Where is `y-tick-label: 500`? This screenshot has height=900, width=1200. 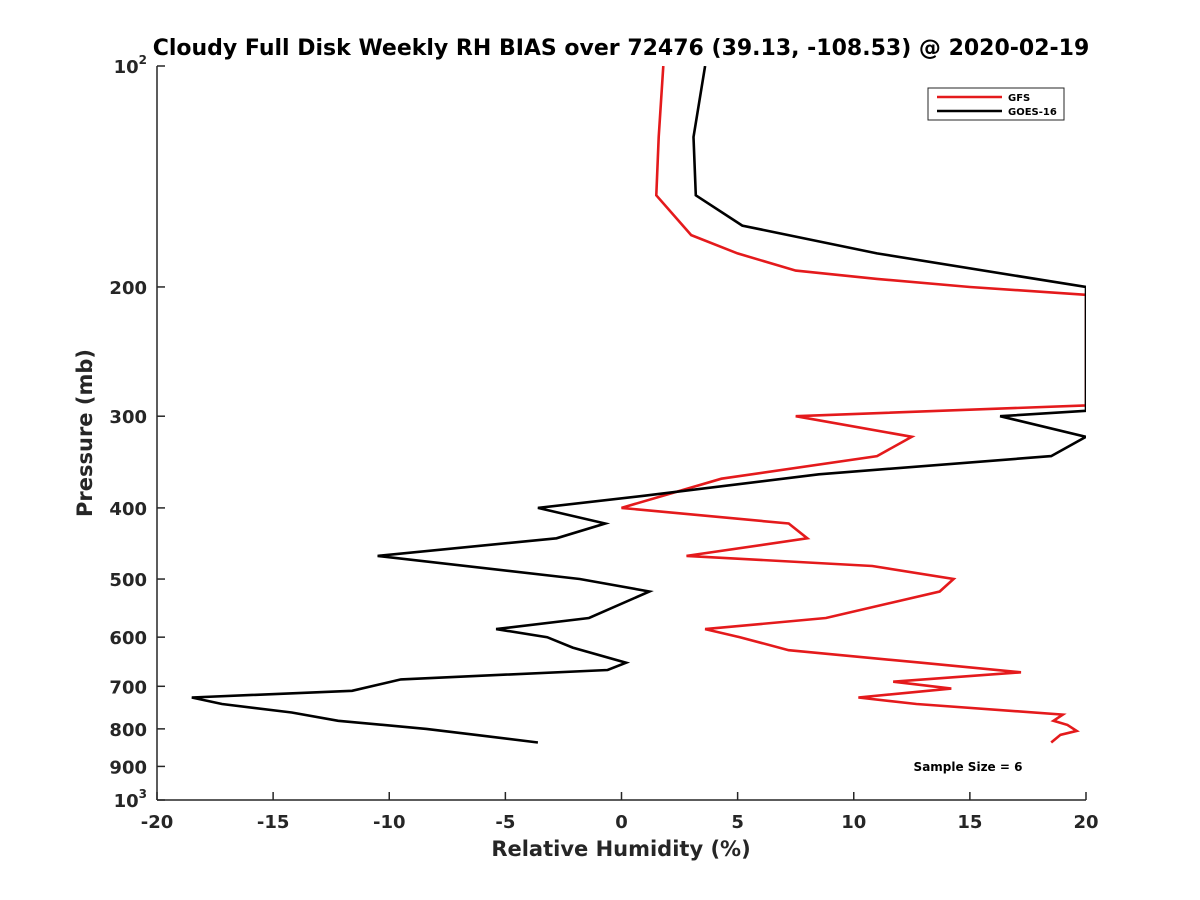 y-tick-label: 500 is located at coordinates (128, 580).